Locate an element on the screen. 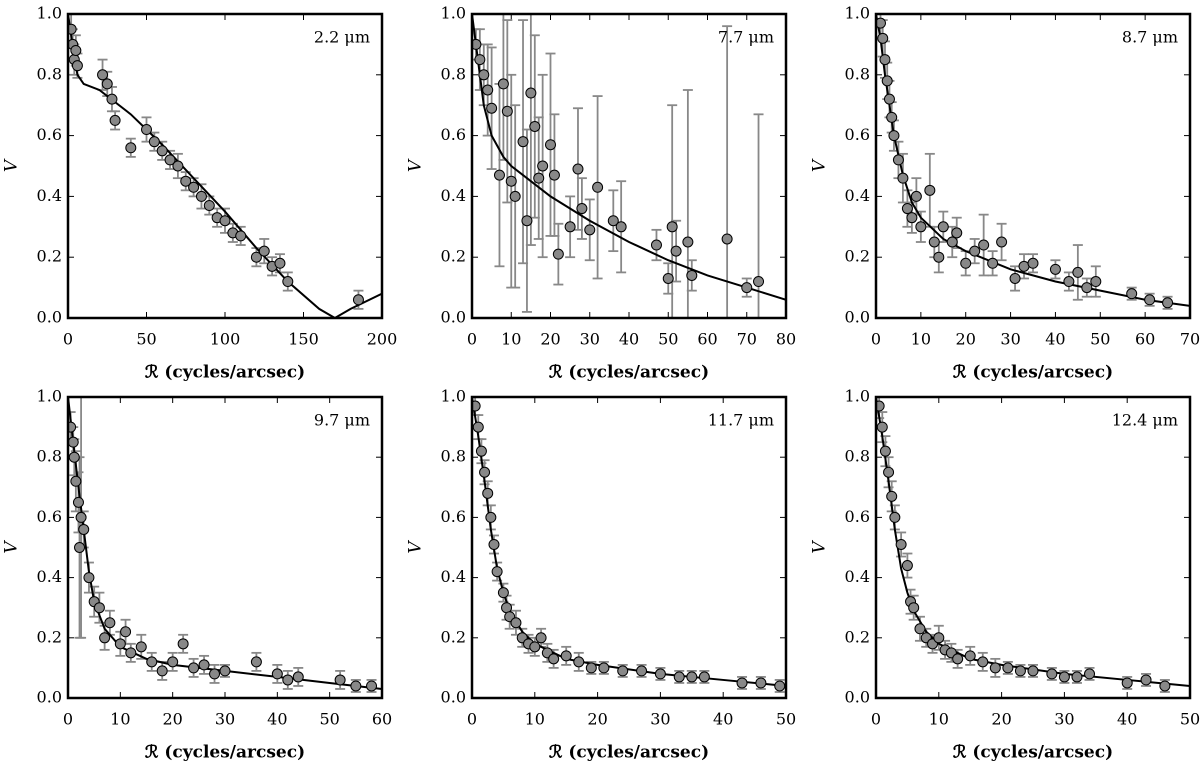 This screenshot has width=1200, height=767. x-tick-label: 50 is located at coordinates (329, 719).